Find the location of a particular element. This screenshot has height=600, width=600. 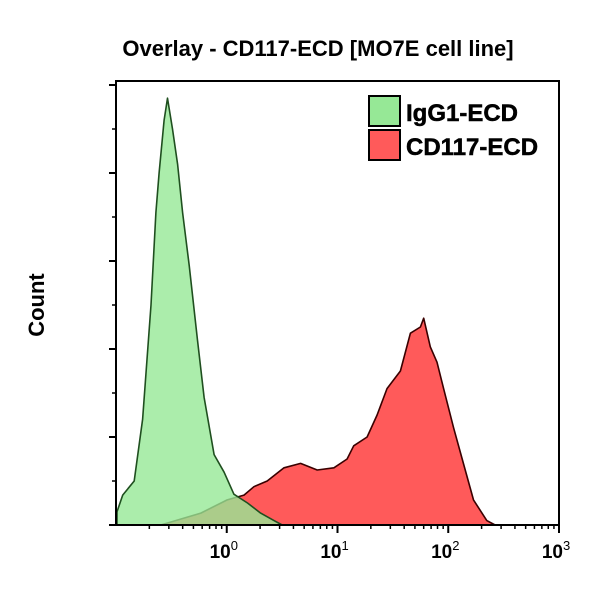

legend: IgG1-ECD CD117-ECD is located at coordinates (453, 128).